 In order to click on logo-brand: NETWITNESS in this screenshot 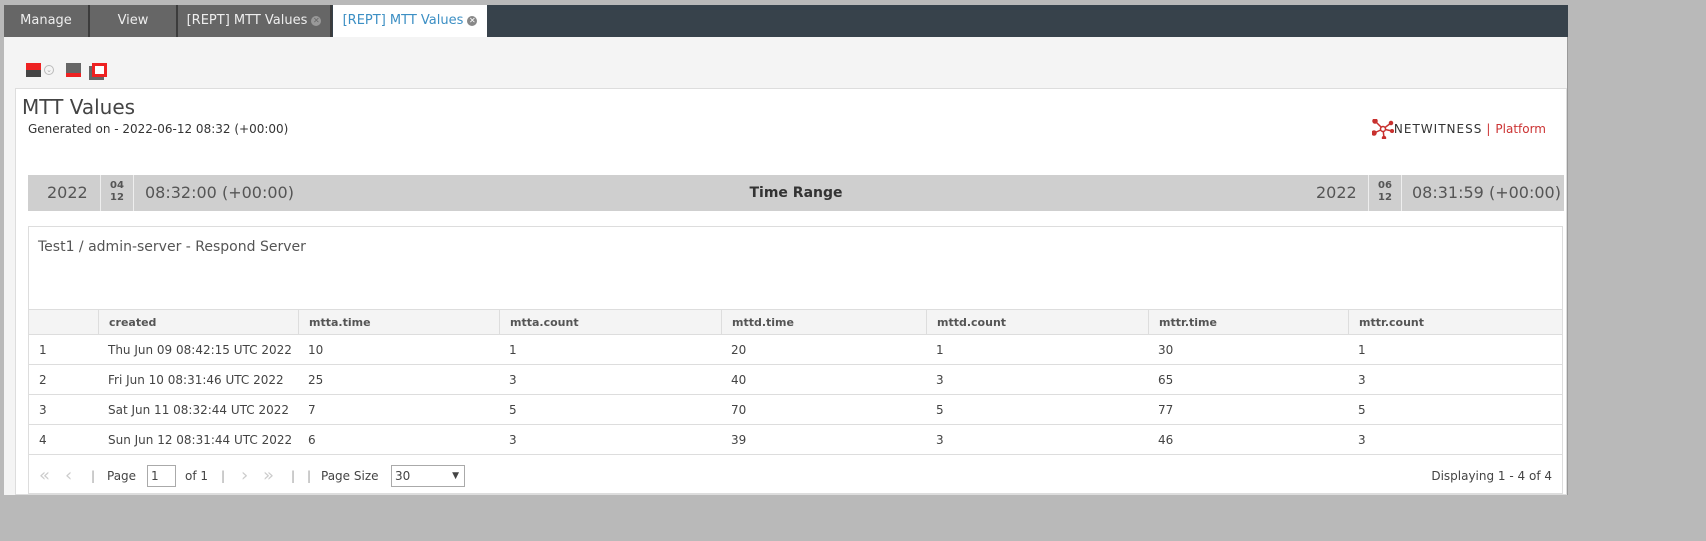, I will do `click(1438, 129)`.